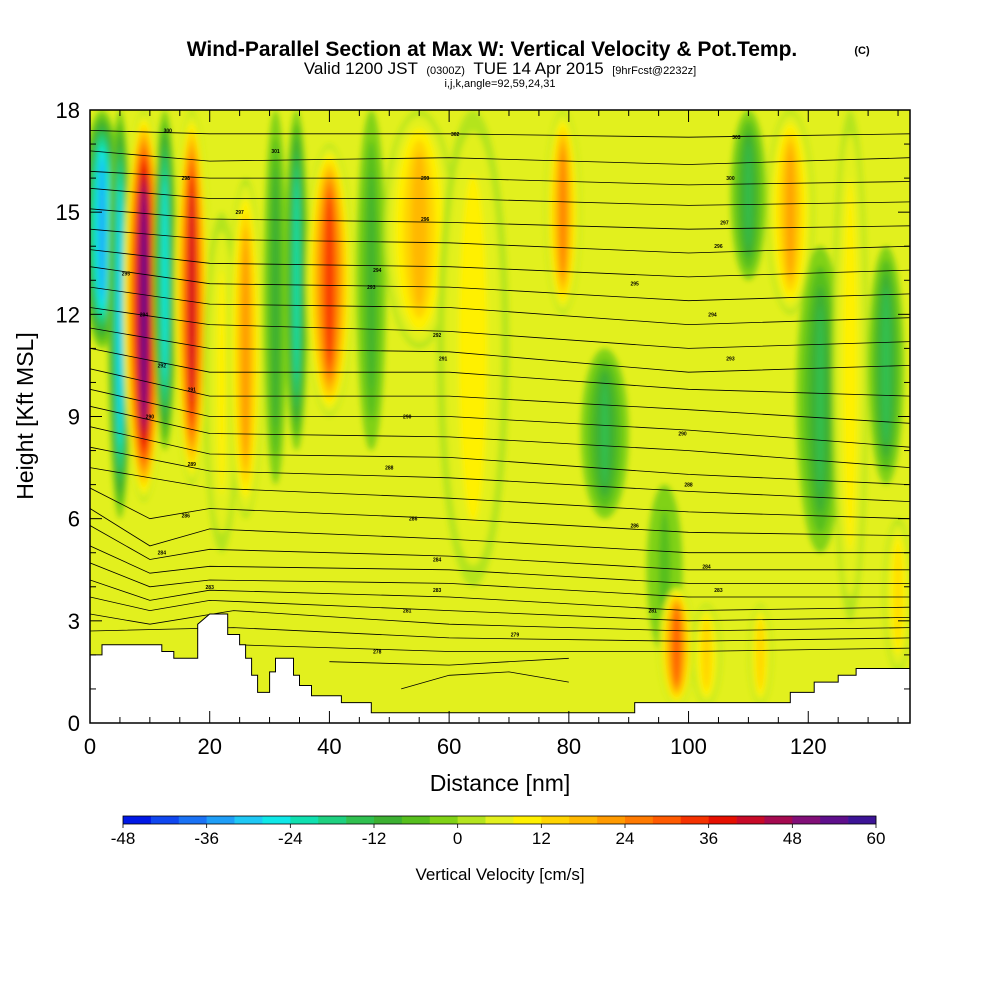  I want to click on isentrope-label: 293, so click(730, 360).